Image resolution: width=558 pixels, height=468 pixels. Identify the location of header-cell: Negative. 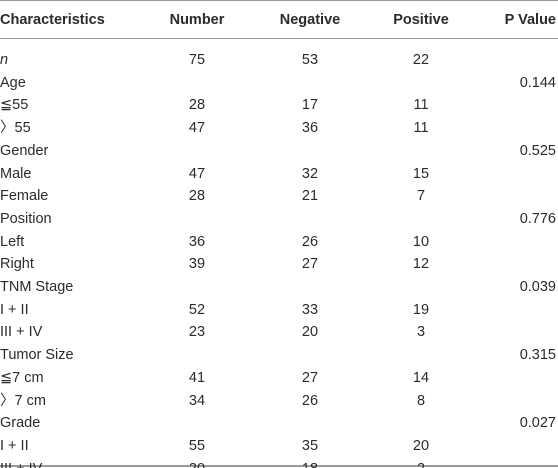
(310, 20).